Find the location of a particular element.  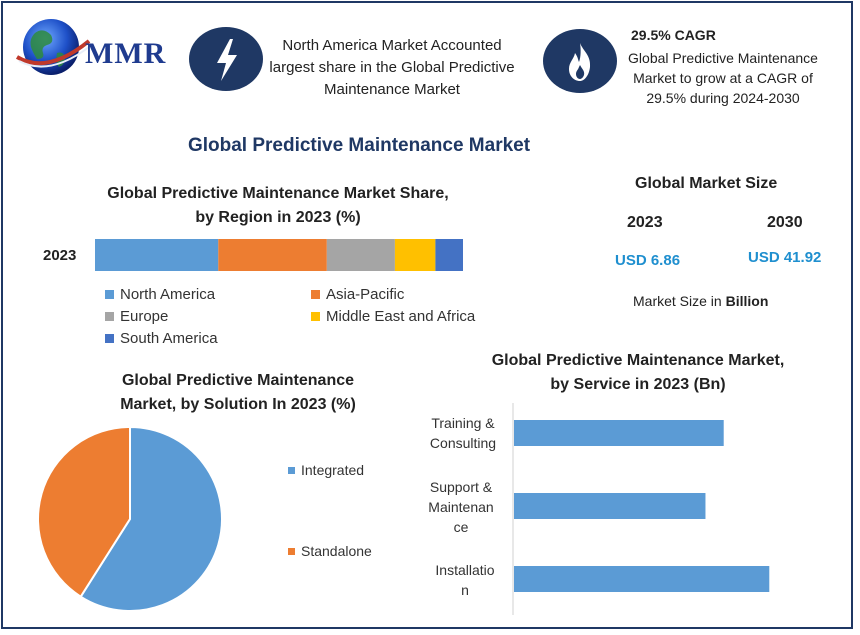

legend-north-america: North America is located at coordinates (160, 294).